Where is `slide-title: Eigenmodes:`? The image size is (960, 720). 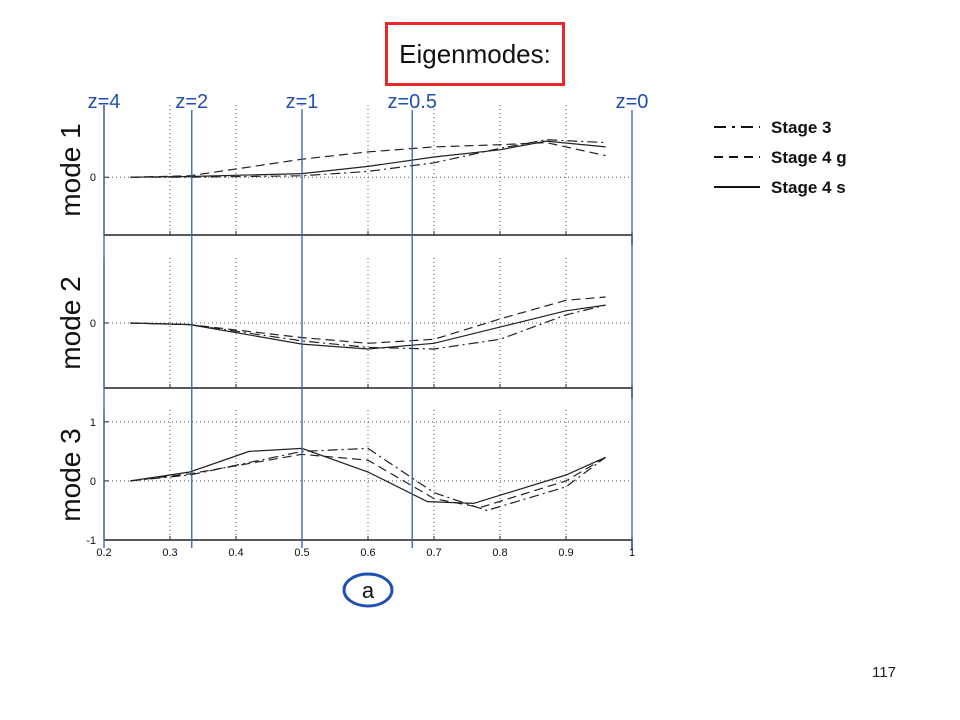
slide-title: Eigenmodes: is located at coordinates (475, 53).